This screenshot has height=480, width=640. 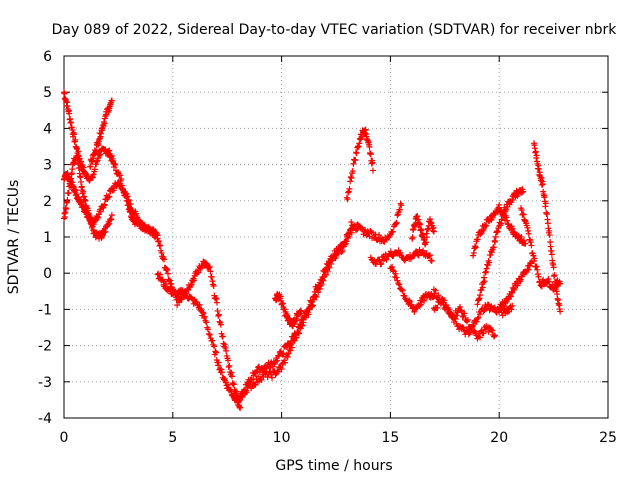 What do you see at coordinates (401, 257) in the screenshot?
I see `series-trace-l` at bounding box center [401, 257].